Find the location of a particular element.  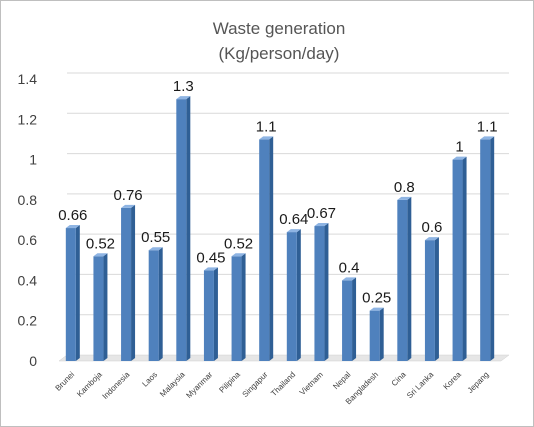

chart-title-line1: Waste generation is located at coordinates (279, 28).